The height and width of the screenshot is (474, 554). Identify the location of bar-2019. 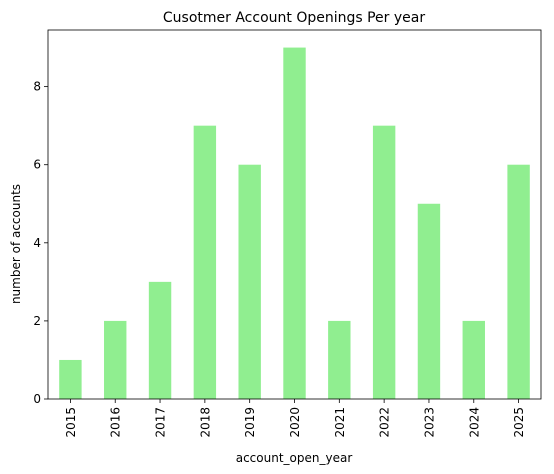
(249, 281).